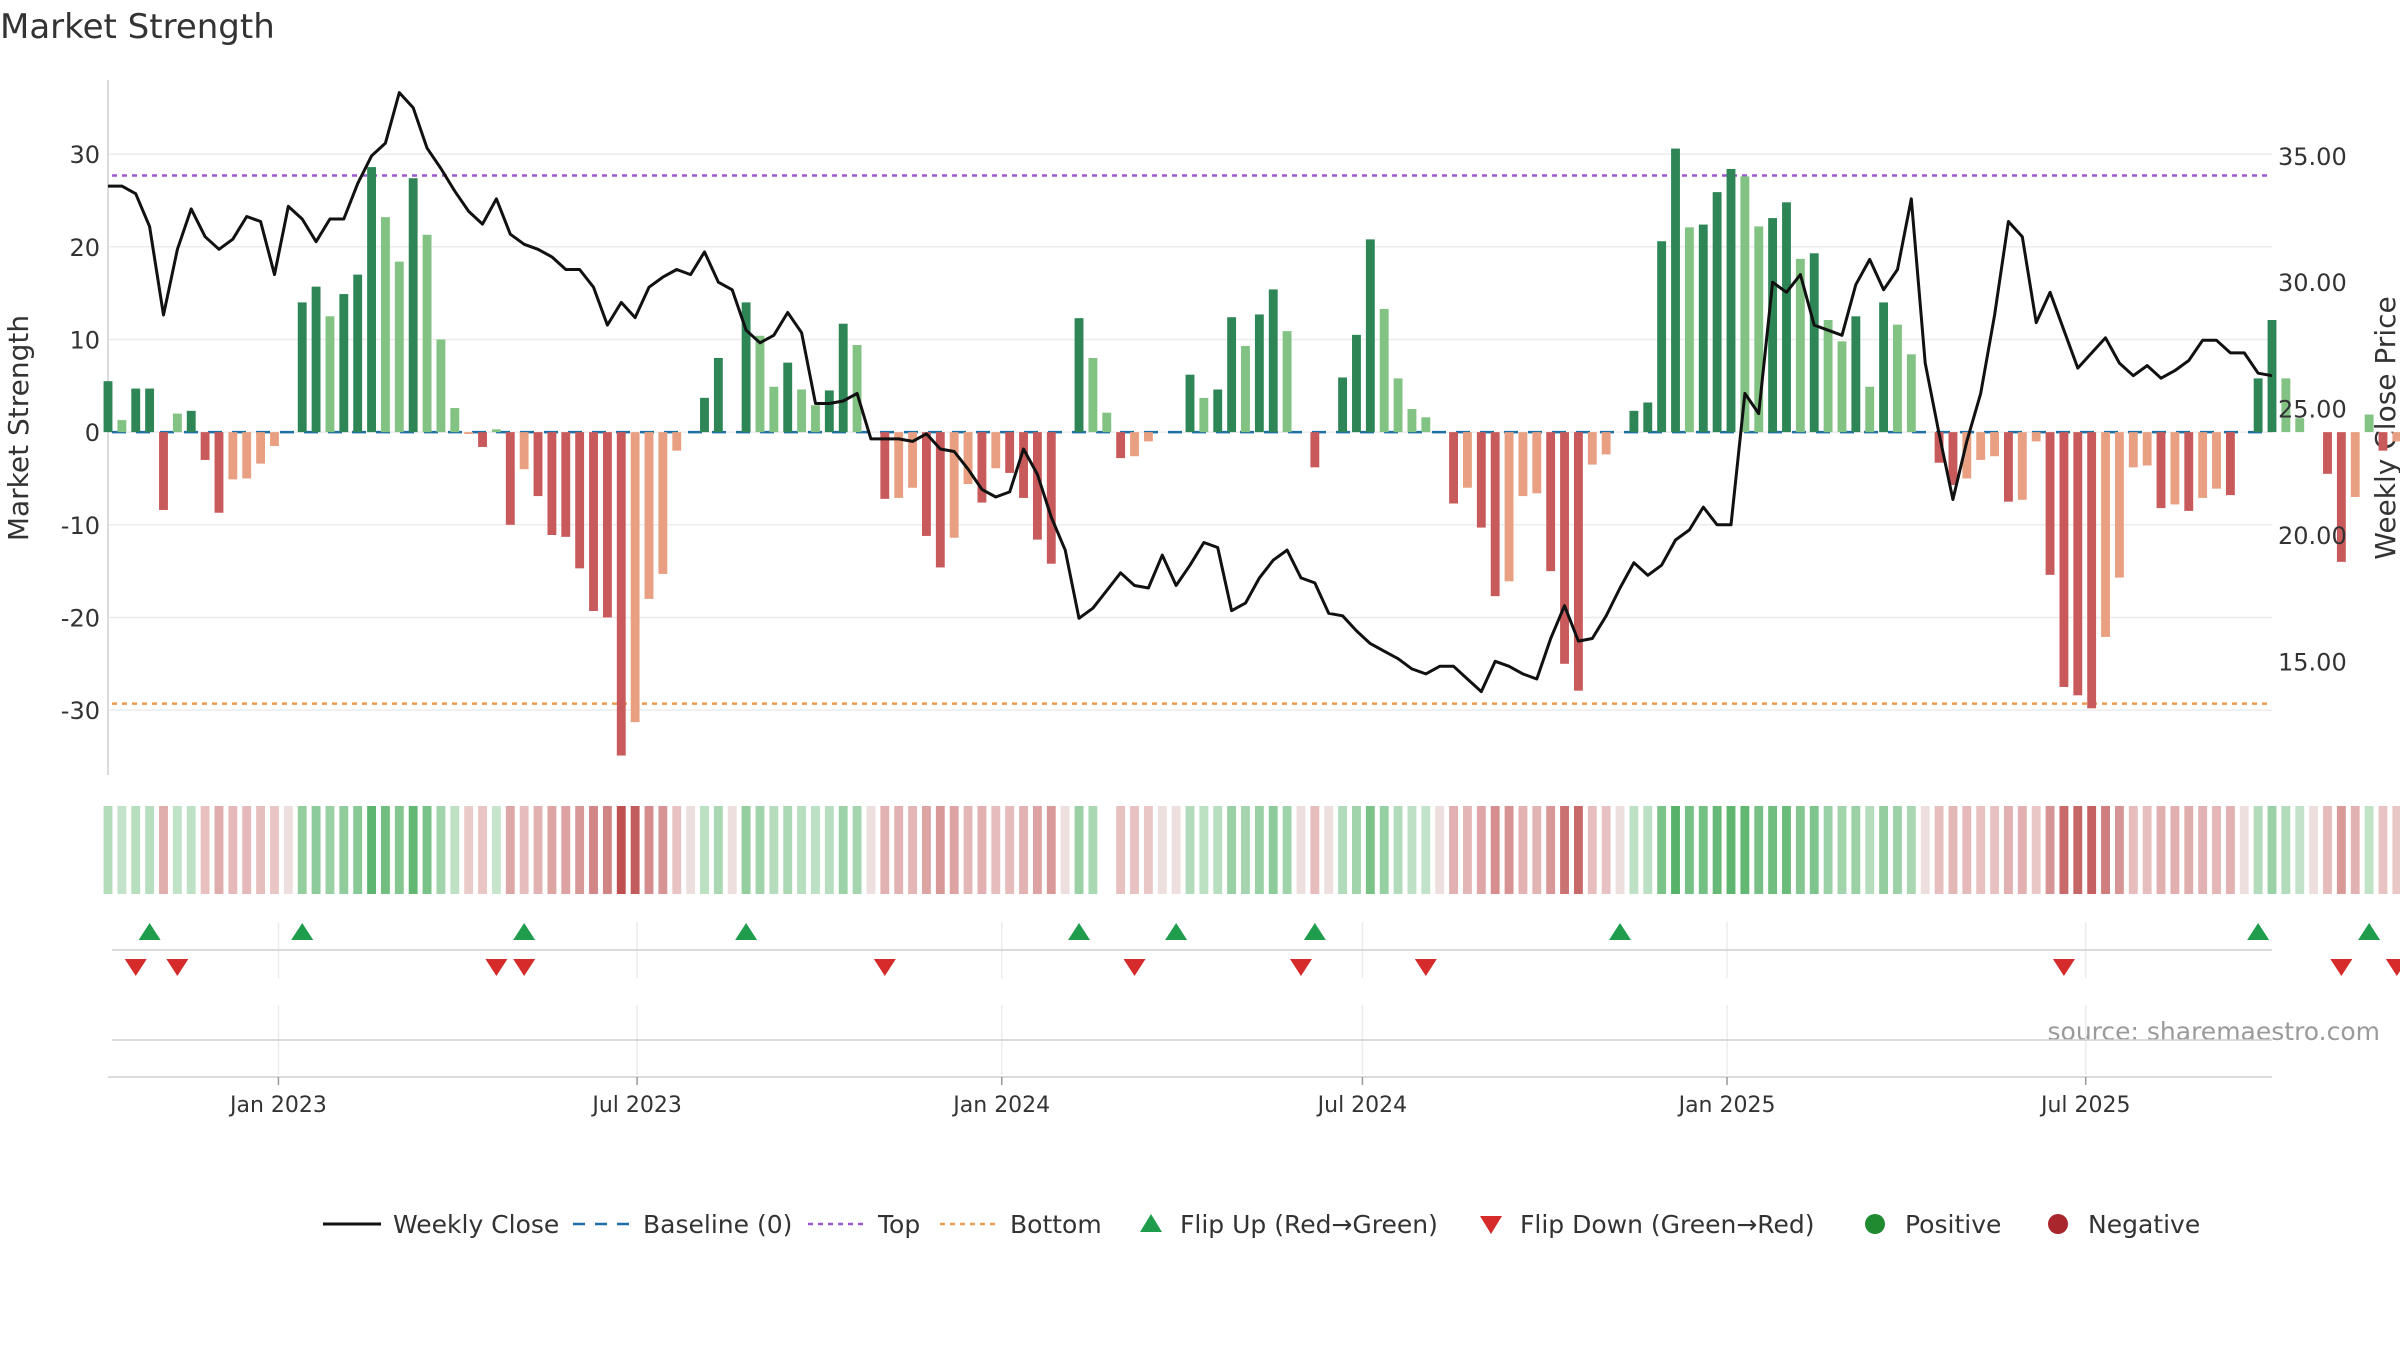 The image size is (2400, 1350). I want to click on legend-label: Weekly Close, so click(476, 1224).